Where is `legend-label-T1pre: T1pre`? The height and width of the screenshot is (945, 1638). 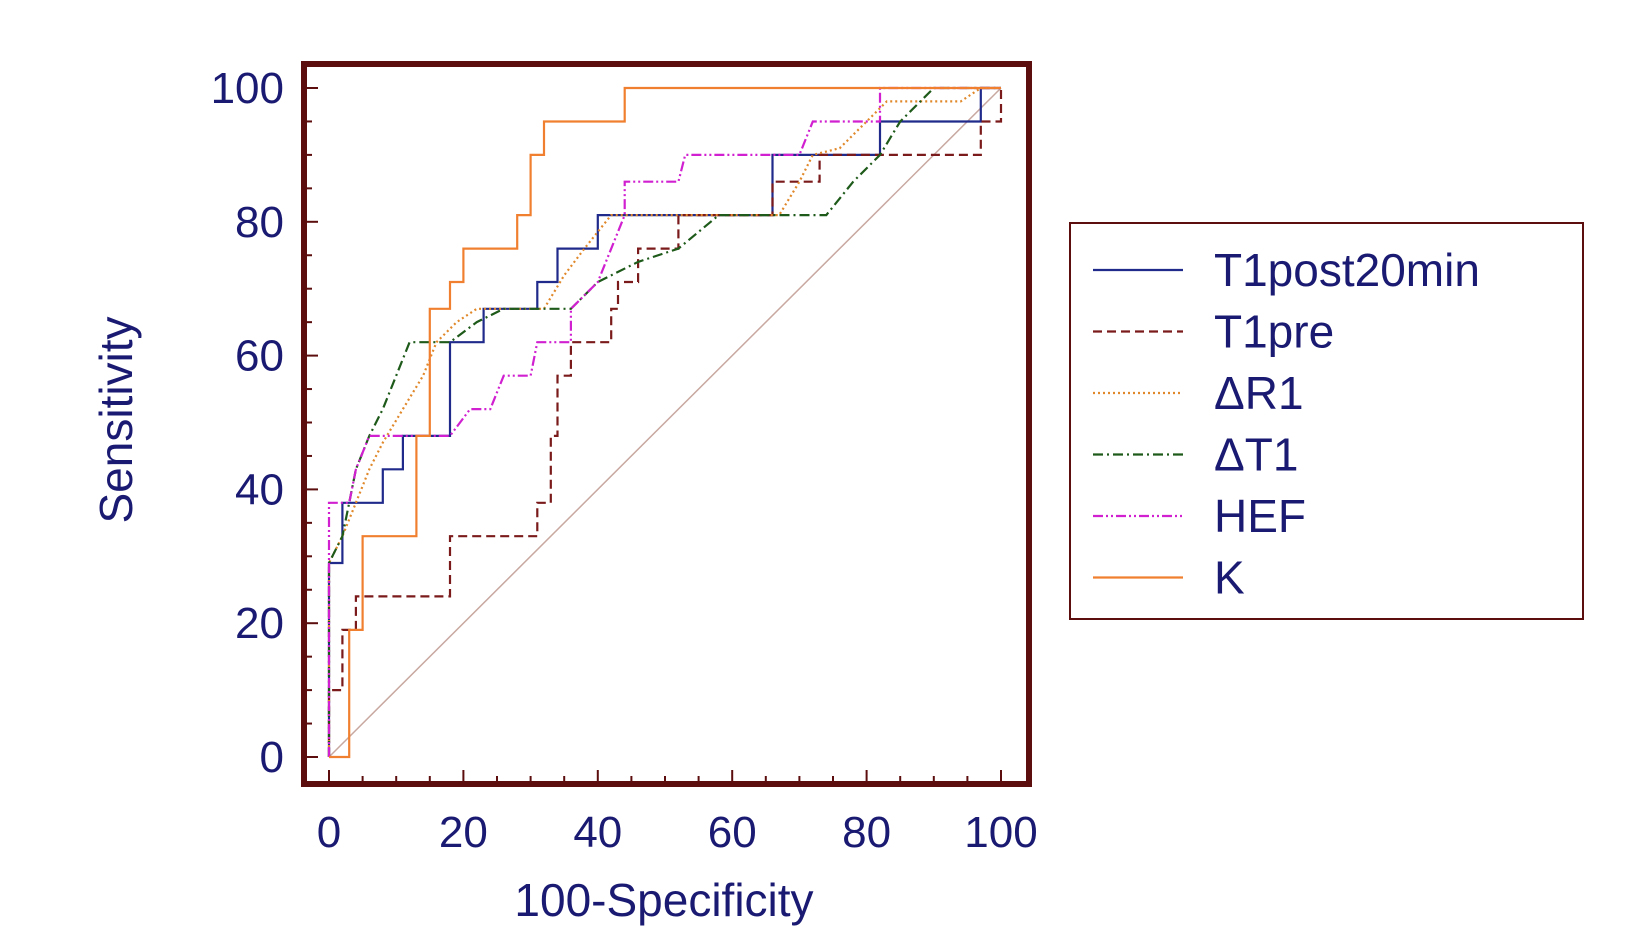
legend-label-T1pre: T1pre is located at coordinates (1274, 332).